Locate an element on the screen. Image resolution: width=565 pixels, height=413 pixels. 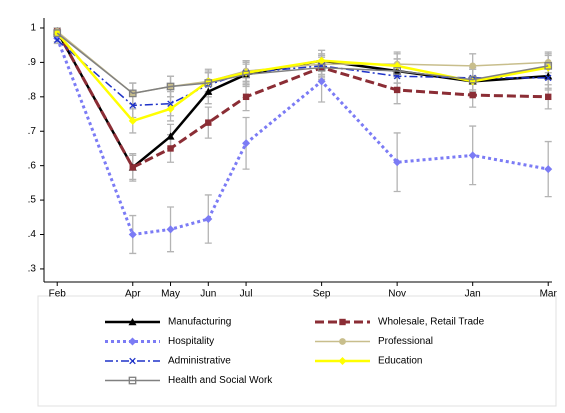
x-tick-label: Sep is located at coordinates (322, 294).